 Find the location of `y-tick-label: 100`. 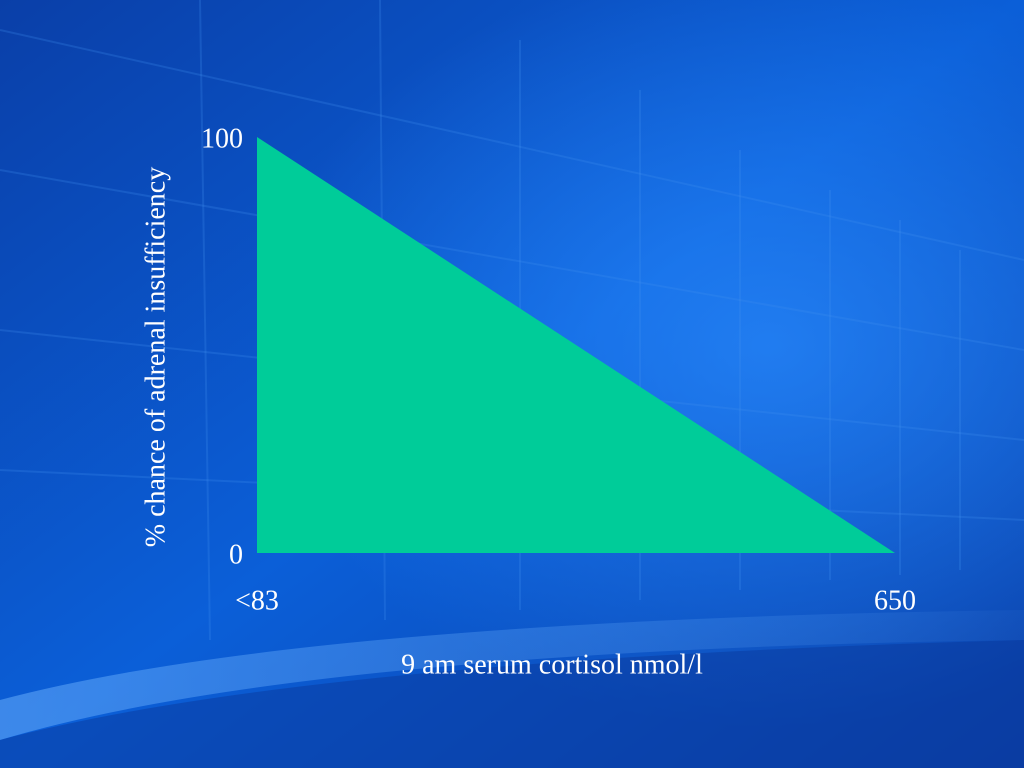

y-tick-label: 100 is located at coordinates (222, 138).